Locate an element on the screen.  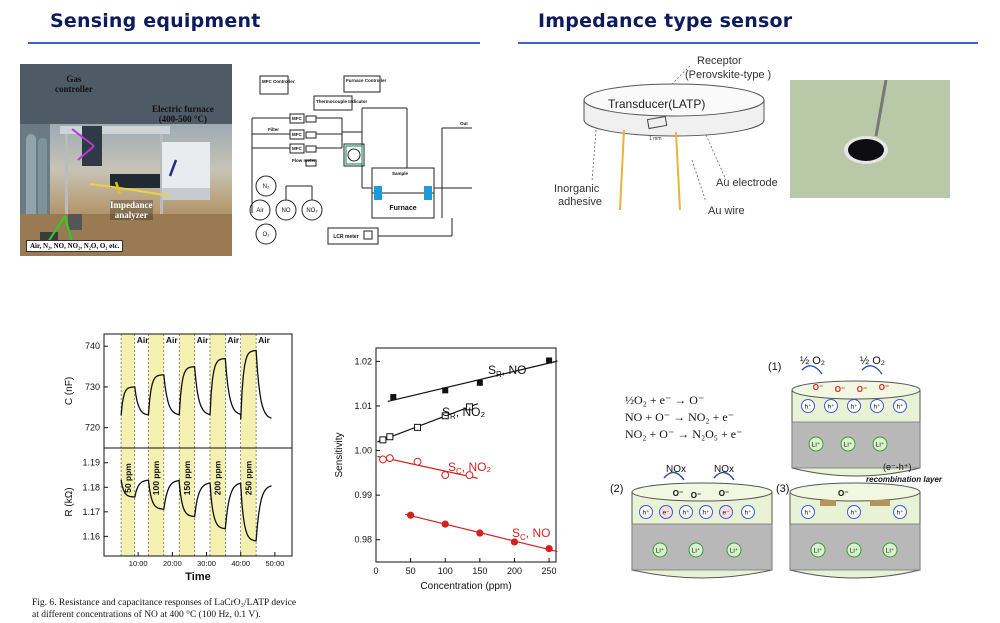
c-ytick-label: 730 is located at coordinates (92, 387).